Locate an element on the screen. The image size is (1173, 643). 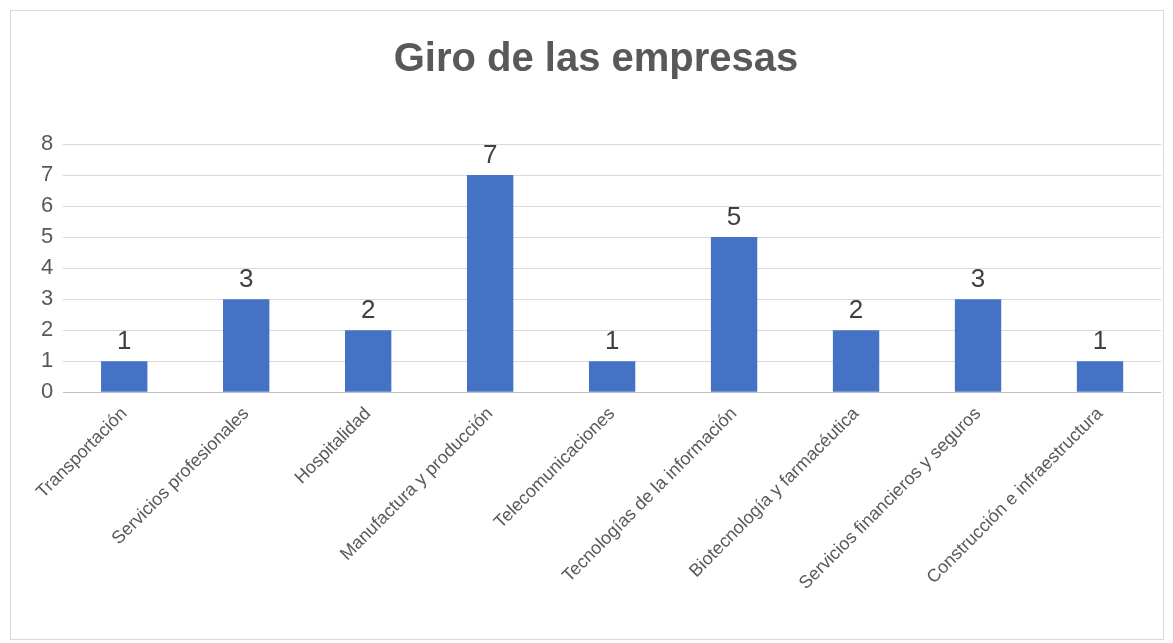
y-tick-label: 4 is located at coordinates (47, 267).